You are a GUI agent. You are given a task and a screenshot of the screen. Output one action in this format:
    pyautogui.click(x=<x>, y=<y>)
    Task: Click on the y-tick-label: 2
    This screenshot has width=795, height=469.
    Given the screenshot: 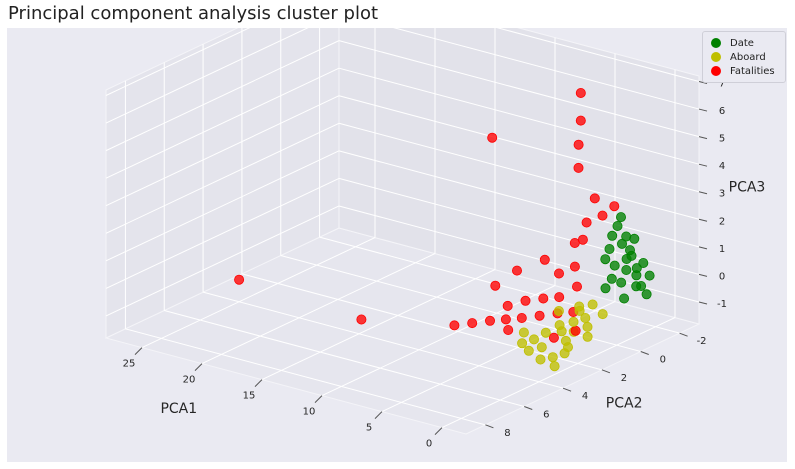 What is the action you would take?
    pyautogui.click(x=624, y=378)
    